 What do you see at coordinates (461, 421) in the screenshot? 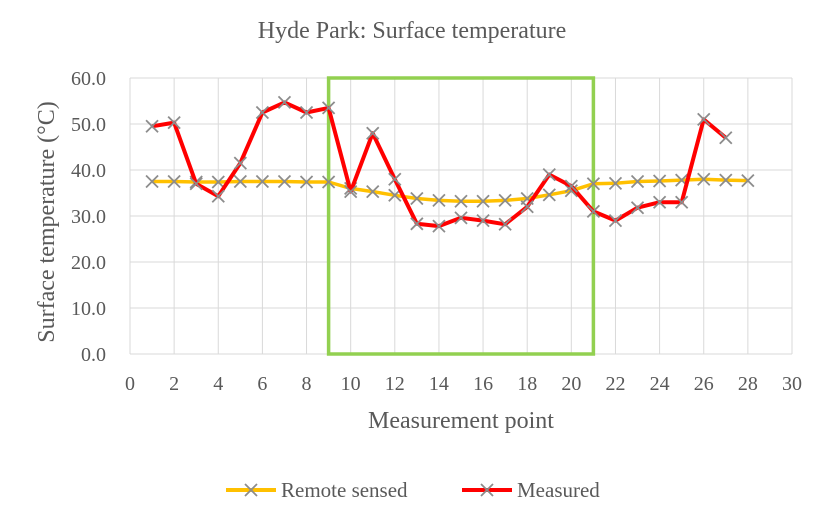
I see `x-axis-title: Measurement point` at bounding box center [461, 421].